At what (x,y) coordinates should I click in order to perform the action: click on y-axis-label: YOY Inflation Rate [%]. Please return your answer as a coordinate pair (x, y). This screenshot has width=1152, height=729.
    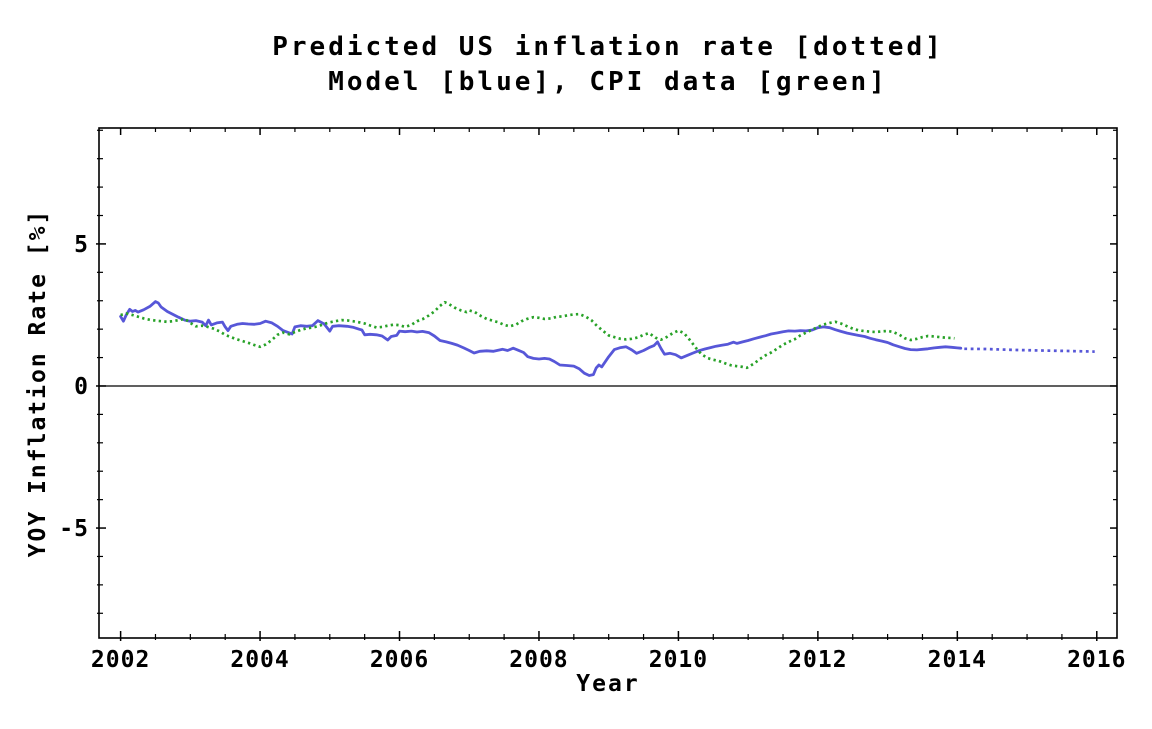
    Looking at the image, I should click on (38, 383).